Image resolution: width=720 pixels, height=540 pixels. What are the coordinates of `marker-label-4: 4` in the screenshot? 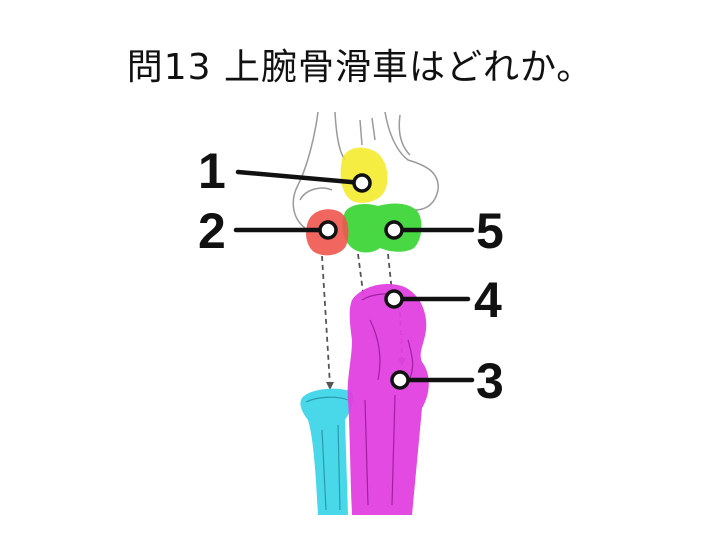 It's located at (488, 300).